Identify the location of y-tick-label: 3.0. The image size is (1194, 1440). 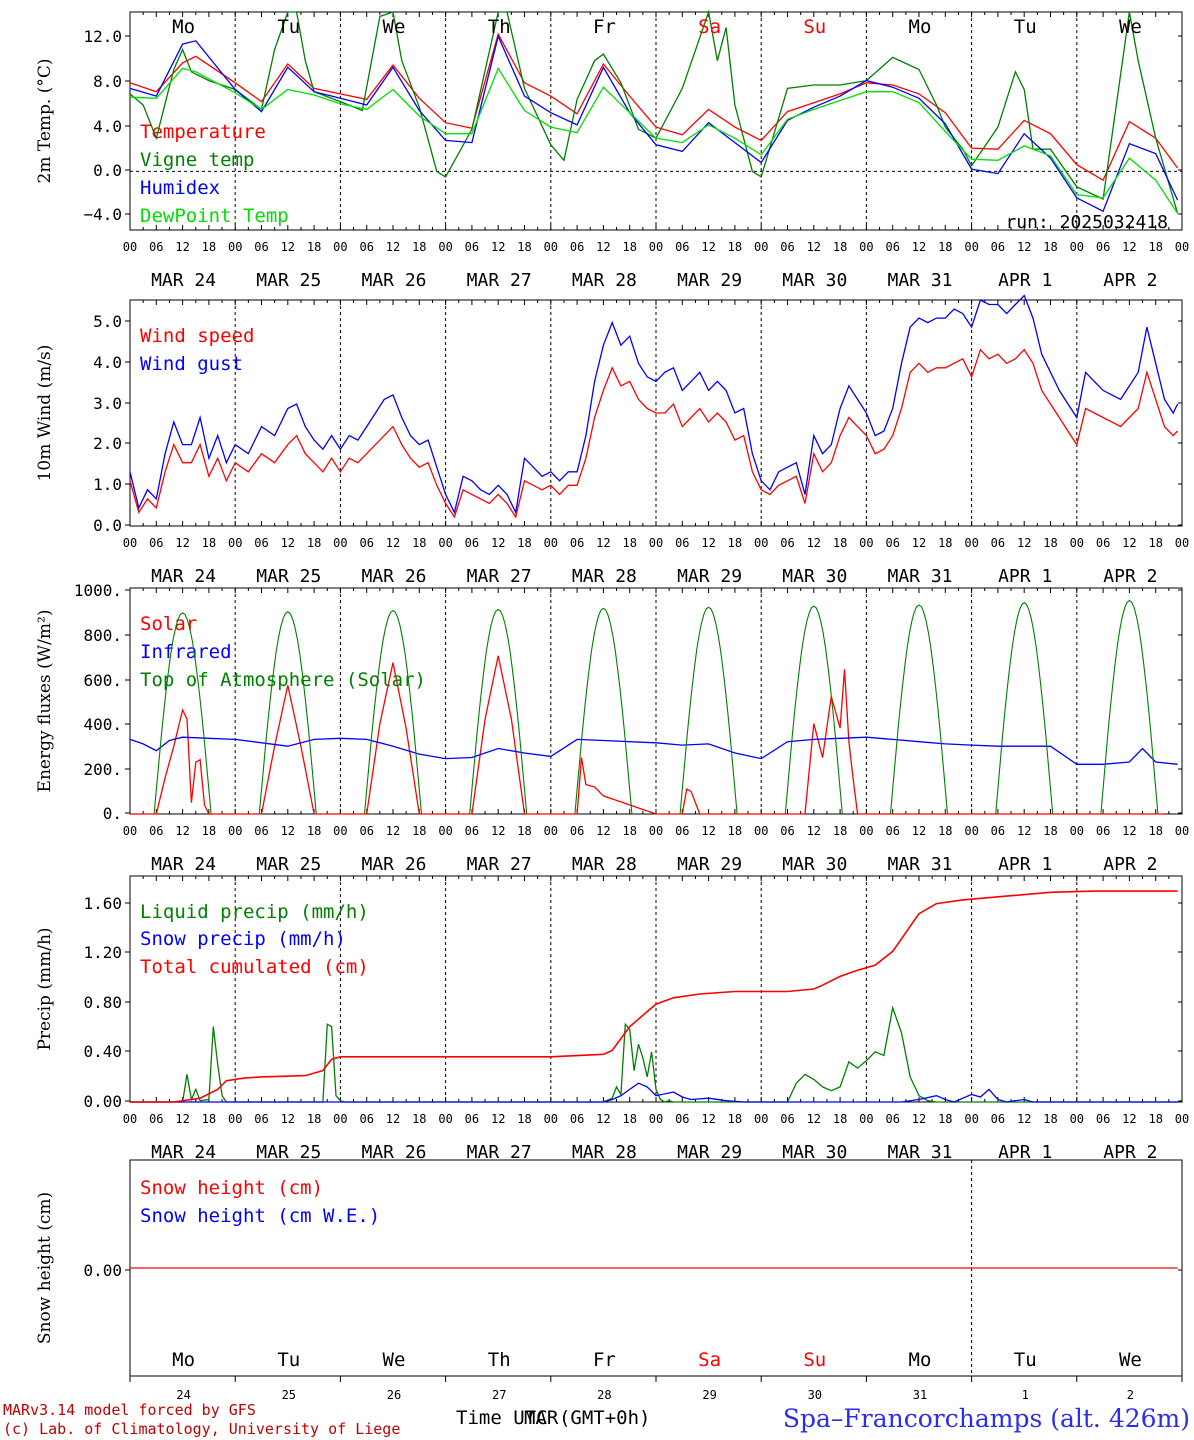
(107, 403).